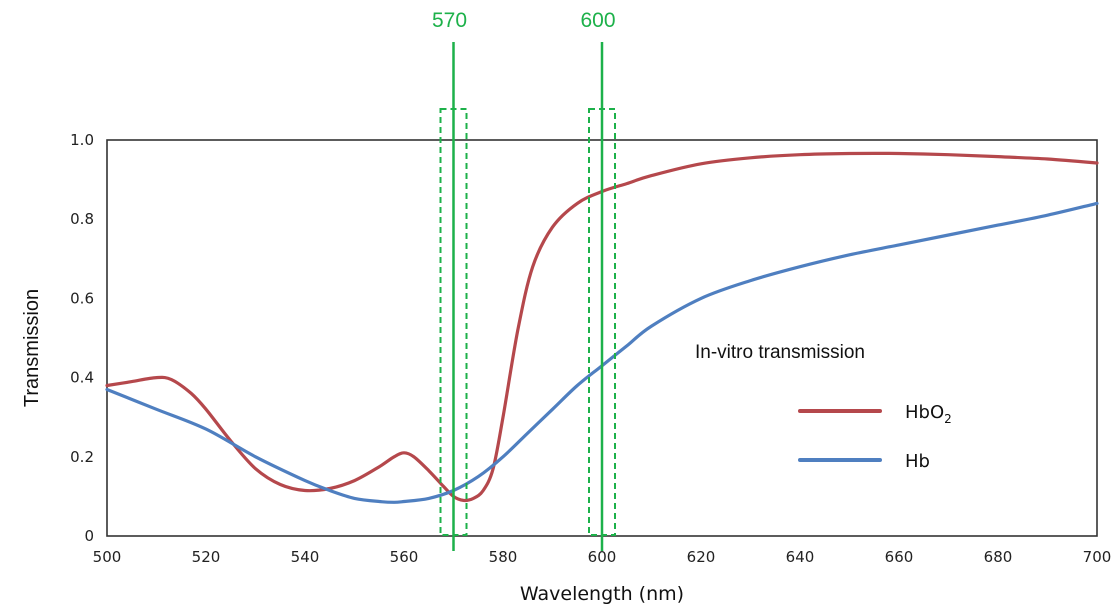 The width and height of the screenshot is (1117, 609). I want to click on y-tick-label: 0.8, so click(82, 219).